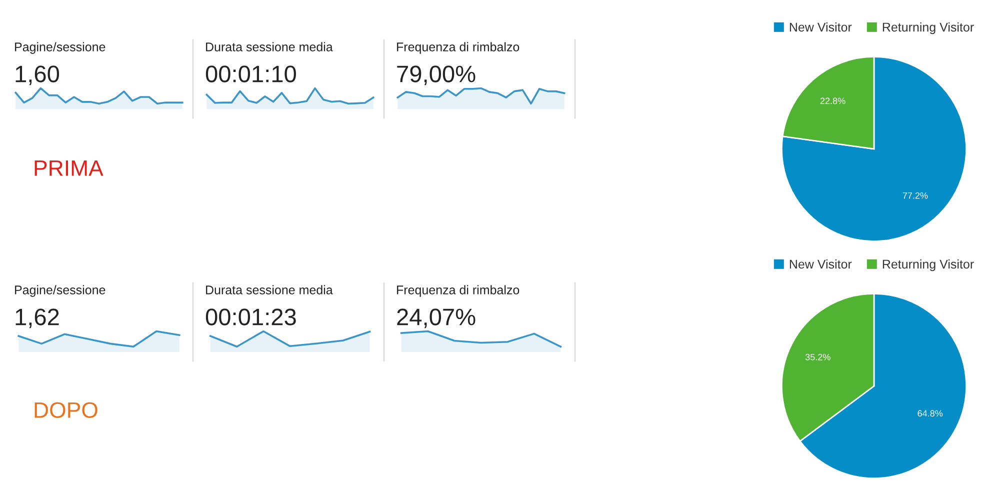  I want to click on chart-subtitle: 00:01:23, so click(251, 317).